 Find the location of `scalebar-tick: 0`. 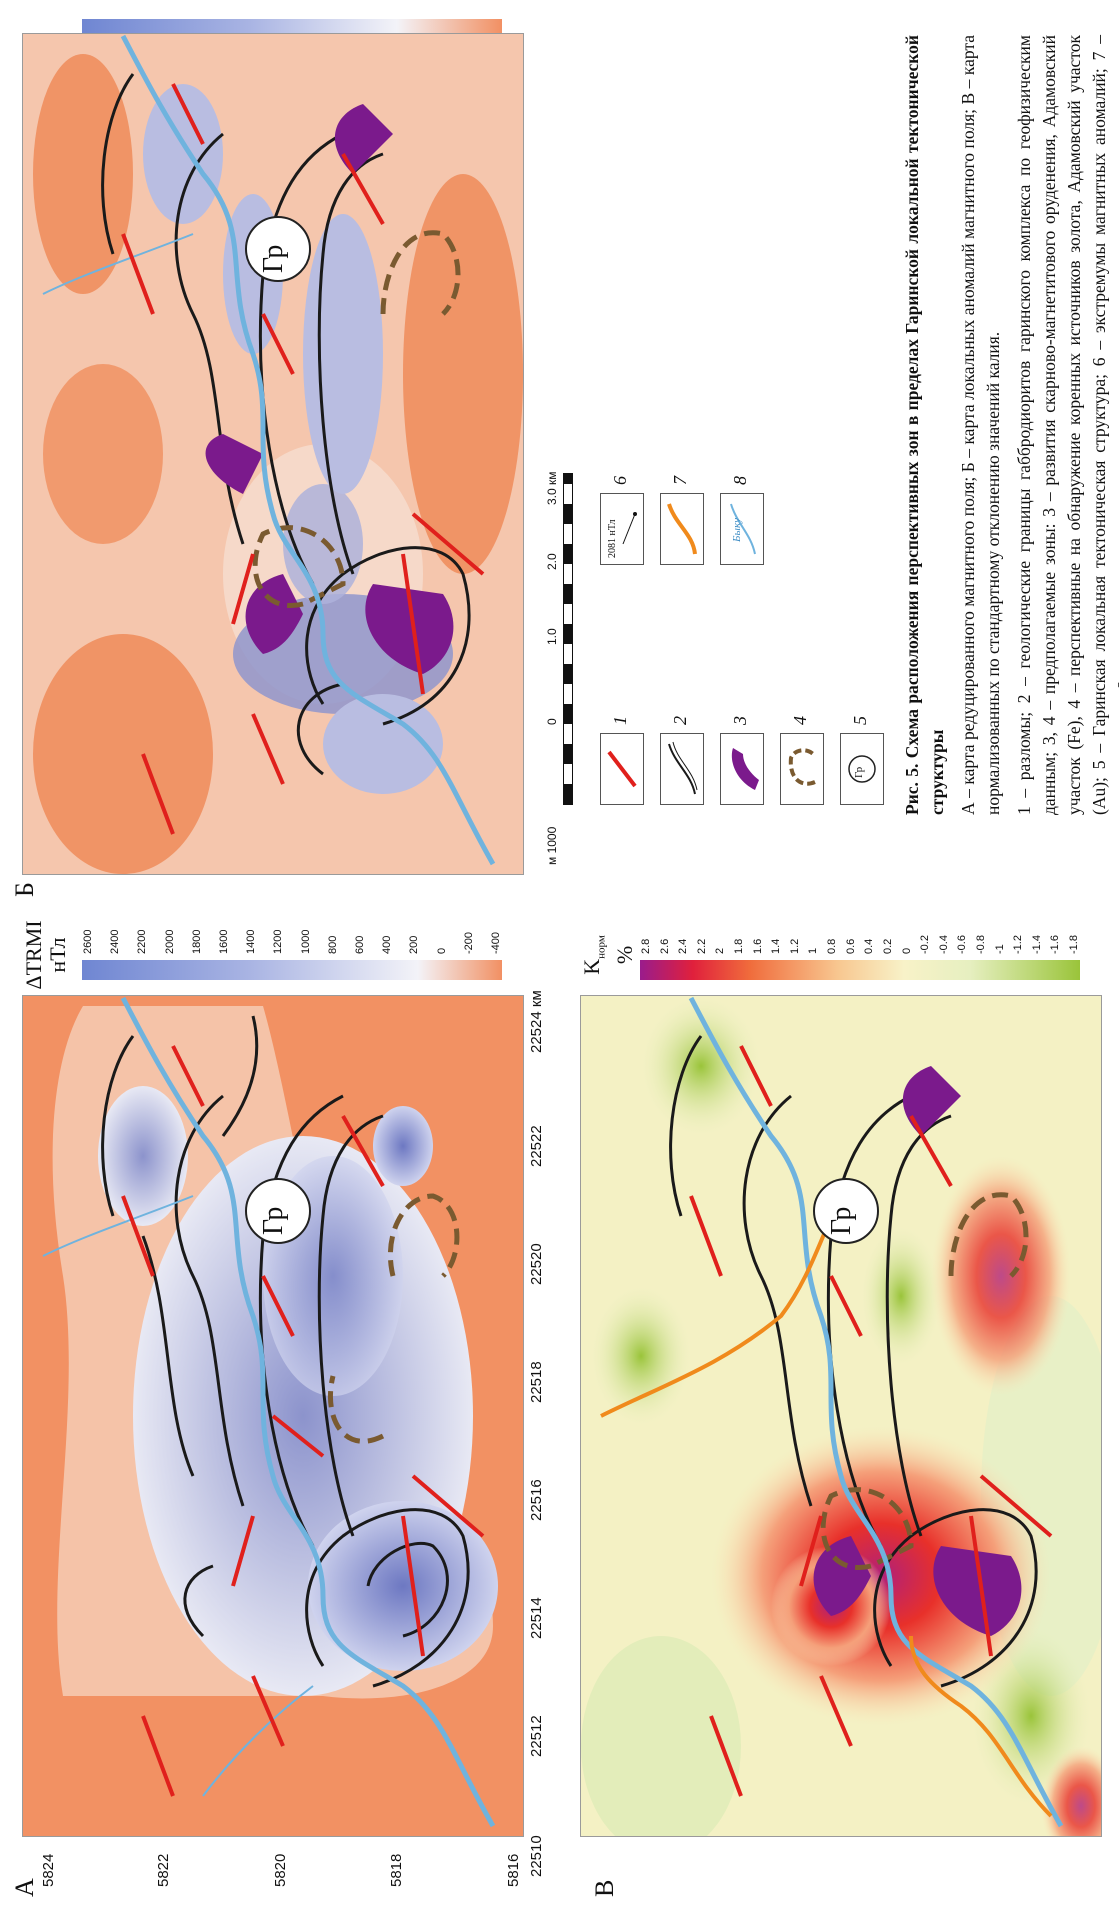

scalebar-tick: 0 is located at coordinates (552, 721).